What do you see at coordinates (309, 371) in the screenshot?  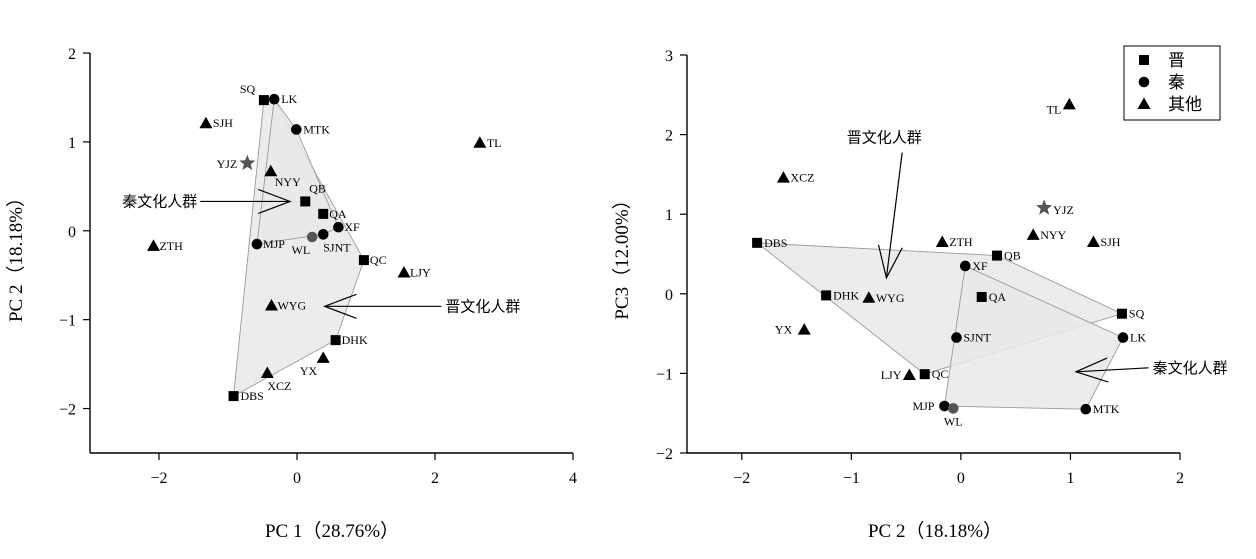 I see `point-label-yx: YX` at bounding box center [309, 371].